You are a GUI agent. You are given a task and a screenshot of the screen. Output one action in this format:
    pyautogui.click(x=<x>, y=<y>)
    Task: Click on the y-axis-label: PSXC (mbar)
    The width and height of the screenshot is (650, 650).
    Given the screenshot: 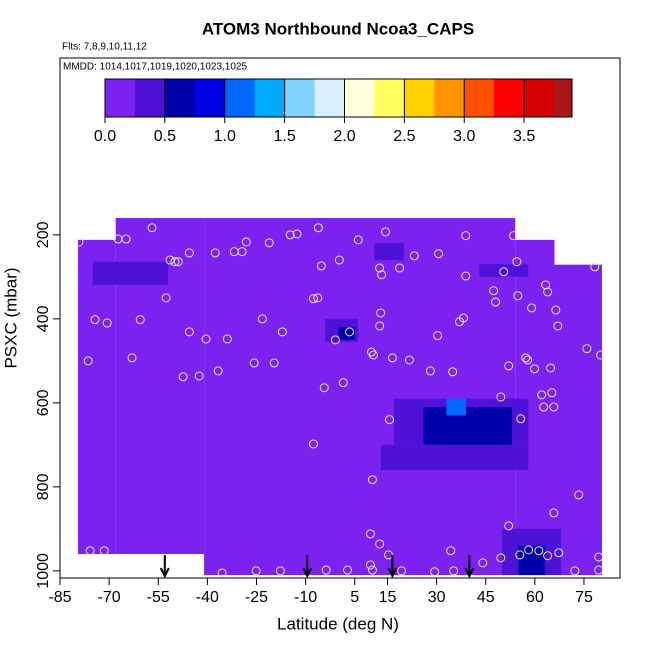 What is the action you would take?
    pyautogui.click(x=10, y=317)
    